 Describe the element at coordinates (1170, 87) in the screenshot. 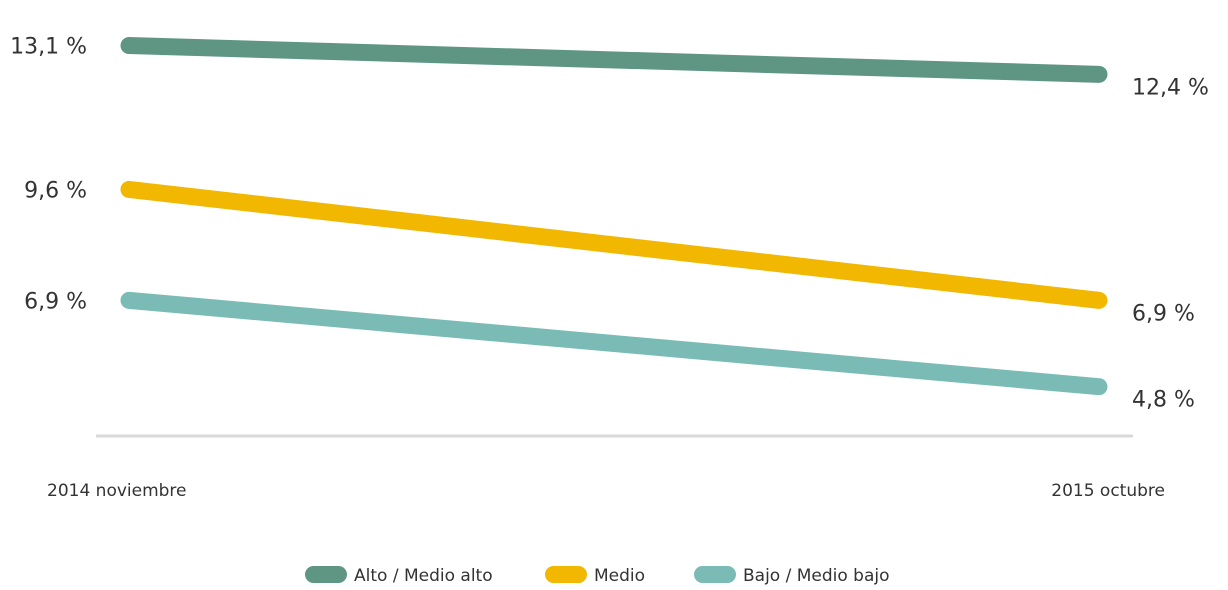

I see `data-label-end-0: 12,4 %` at that location.